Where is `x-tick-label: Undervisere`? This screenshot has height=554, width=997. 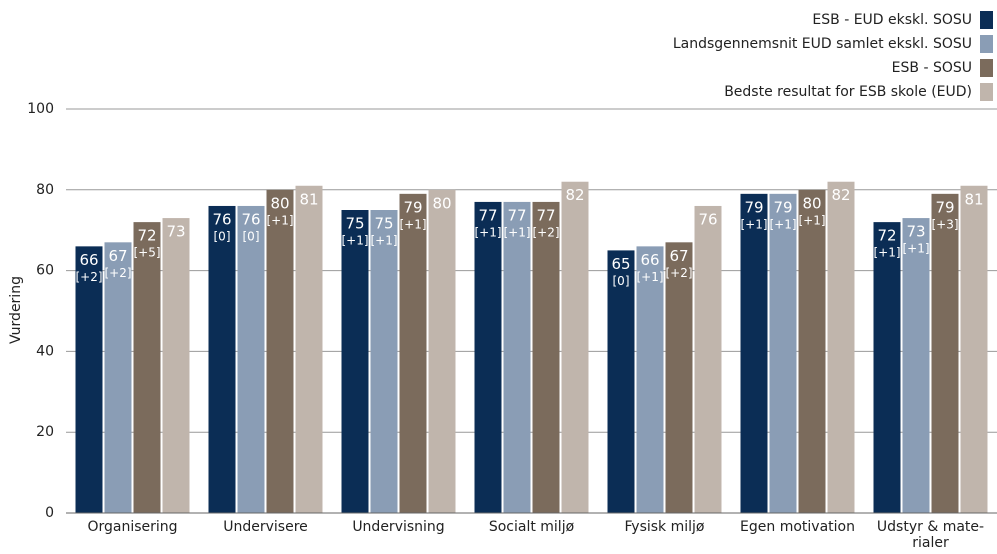 x-tick-label: Undervisere is located at coordinates (265, 527).